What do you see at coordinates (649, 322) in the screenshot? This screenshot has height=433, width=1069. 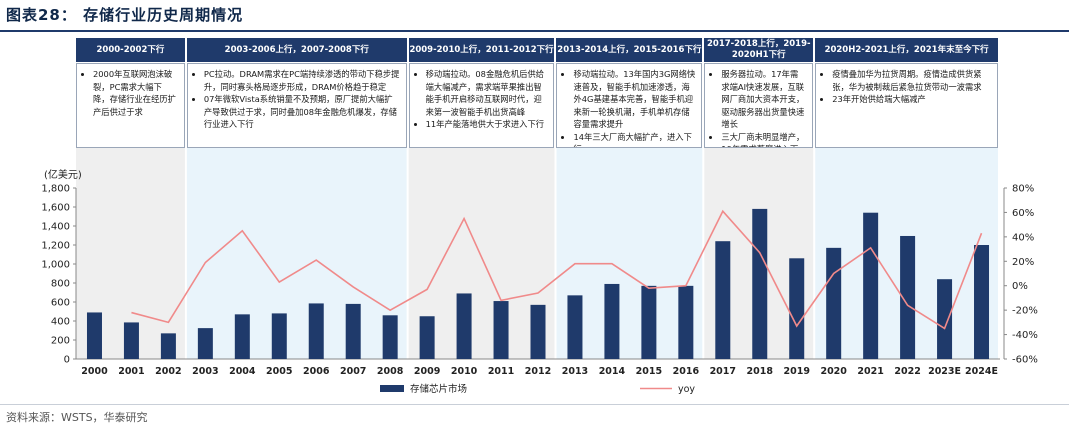 I see `bar-2015` at bounding box center [649, 322].